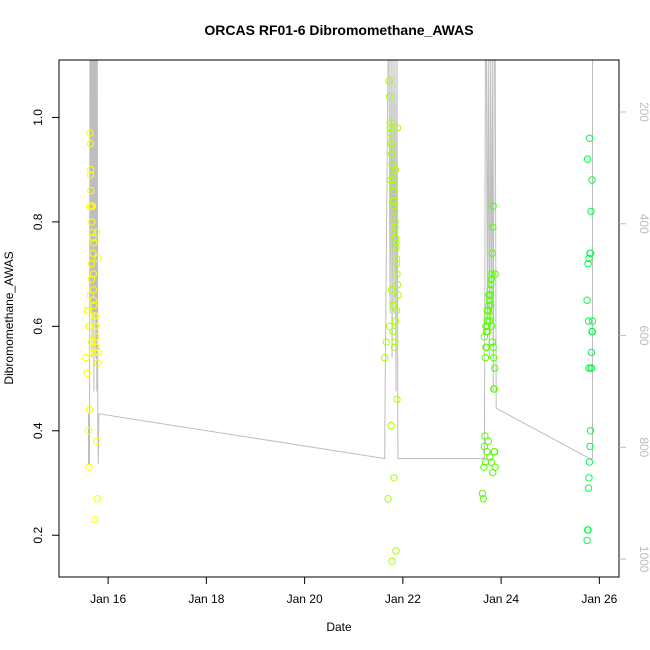 The width and height of the screenshot is (650, 650). What do you see at coordinates (643, 336) in the screenshot?
I see `y2-tick-label: 600` at bounding box center [643, 336].